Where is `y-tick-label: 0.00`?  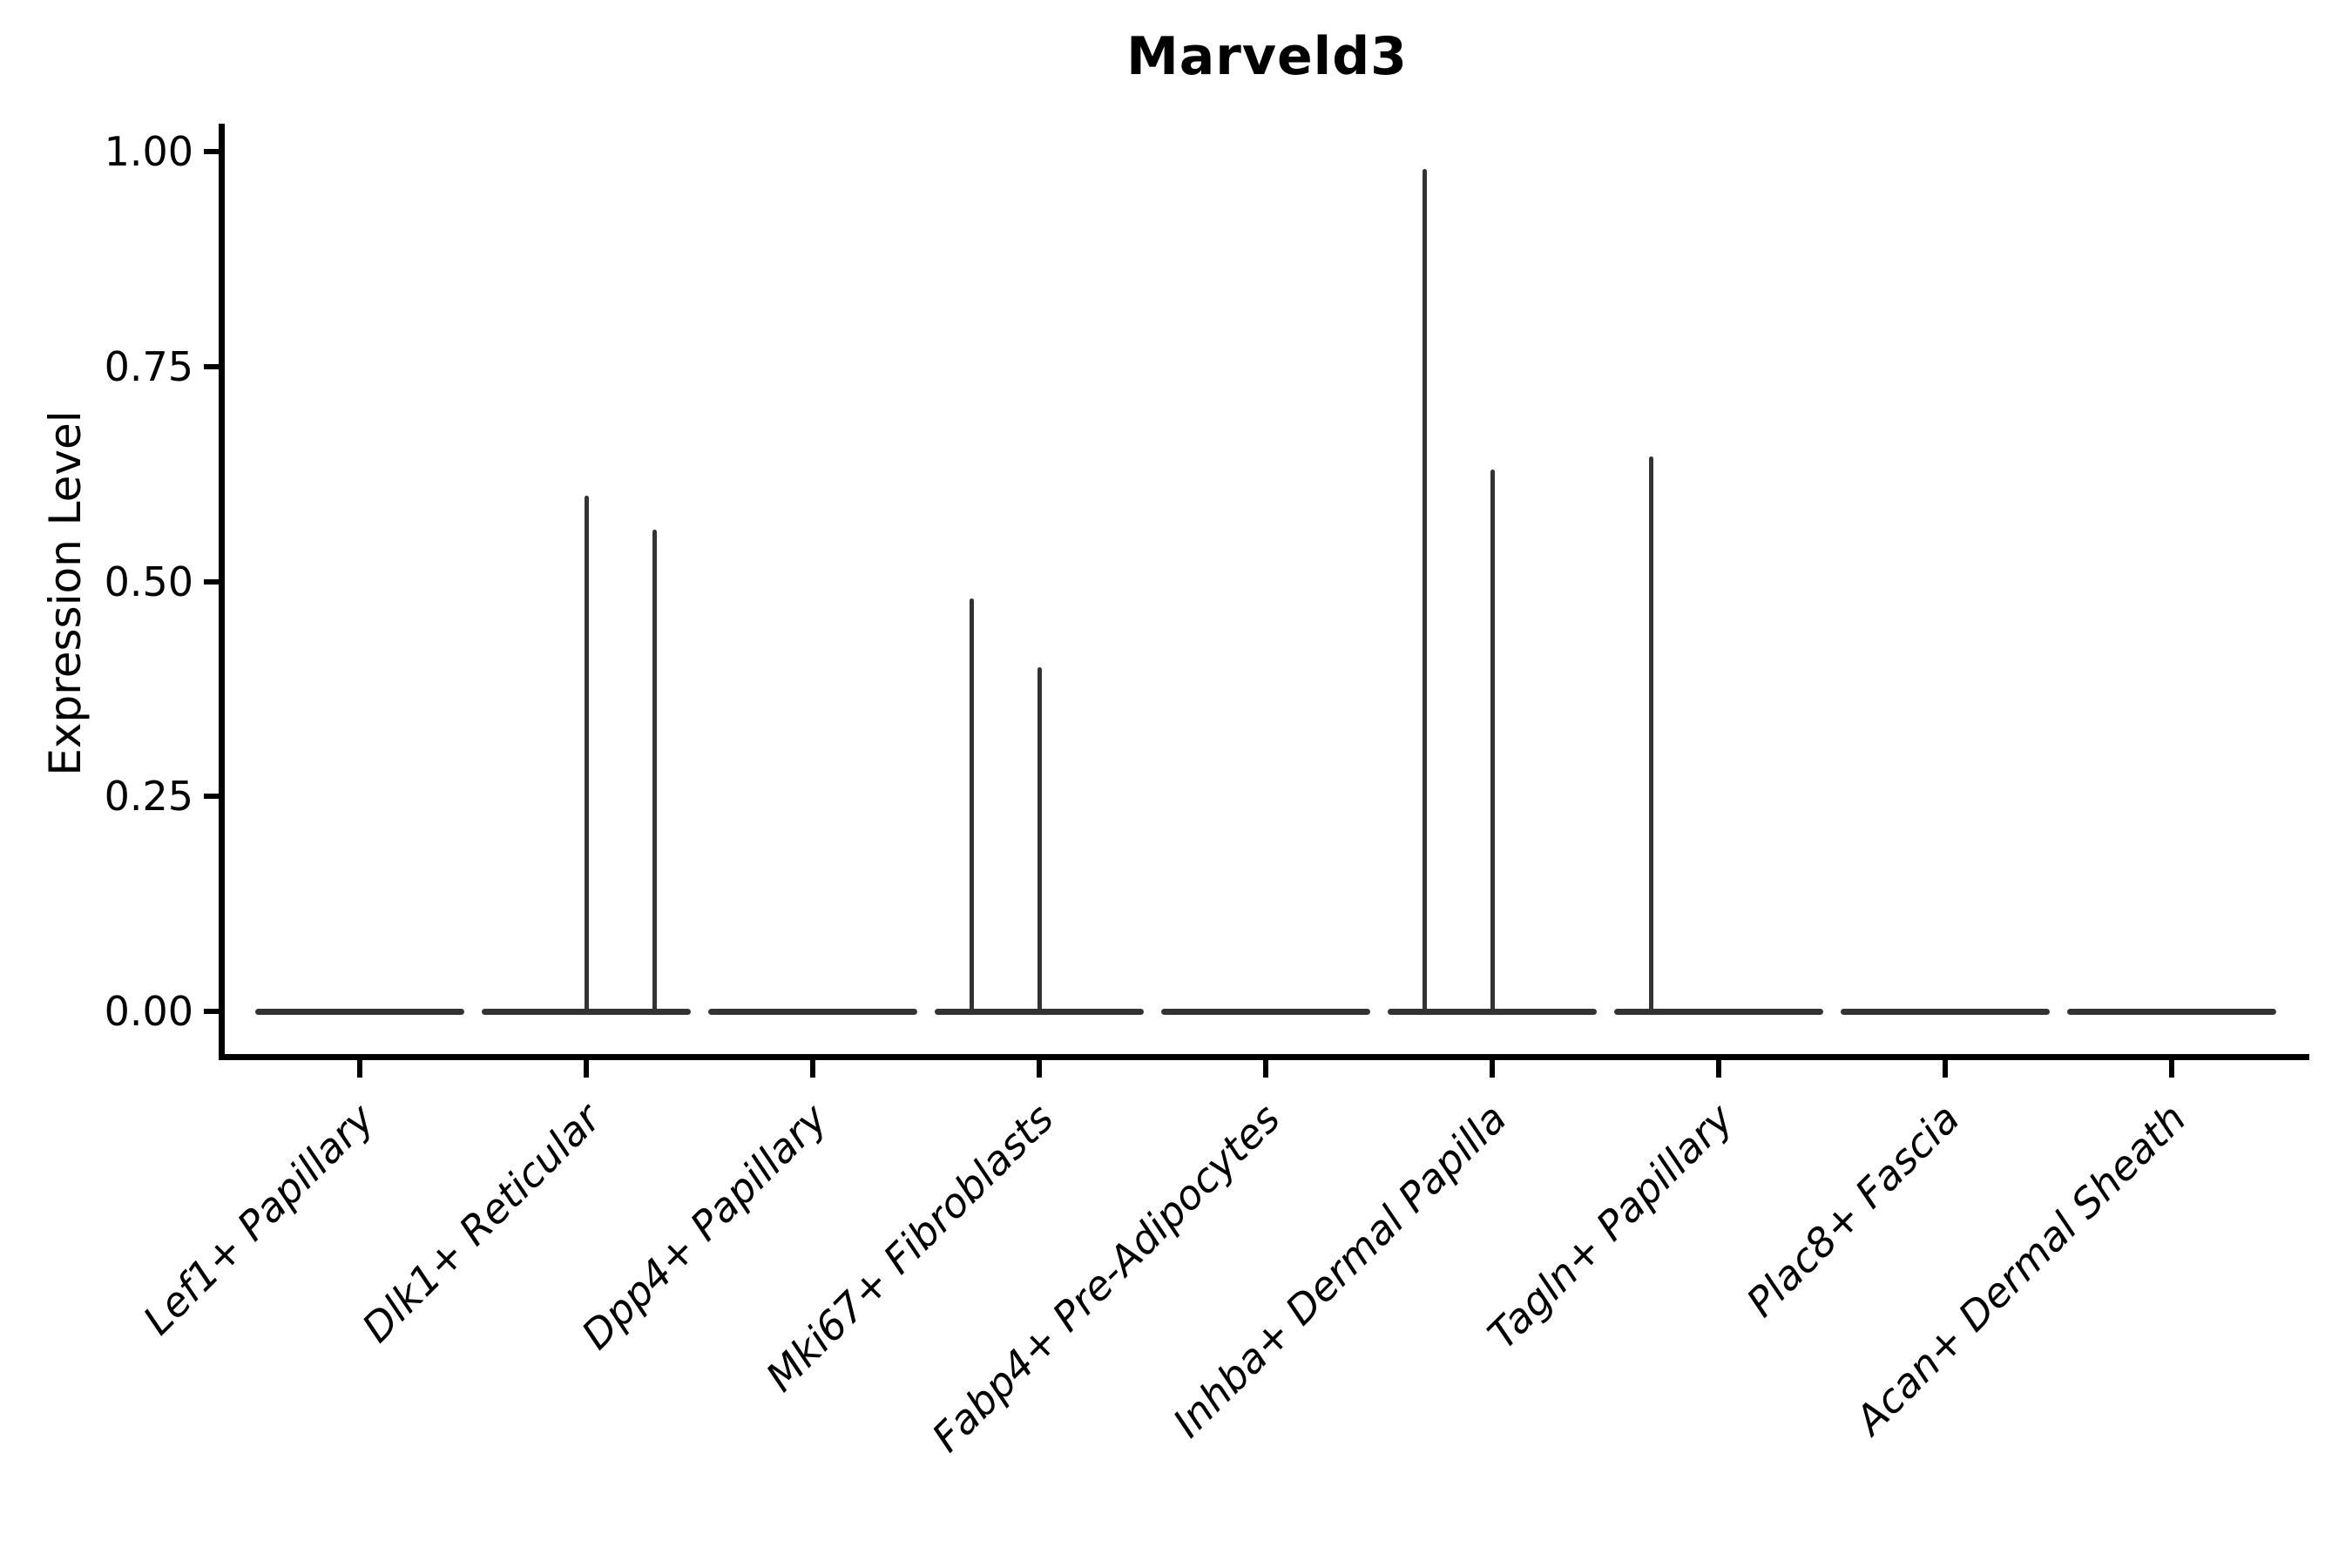 y-tick-label: 0.00 is located at coordinates (148, 1012).